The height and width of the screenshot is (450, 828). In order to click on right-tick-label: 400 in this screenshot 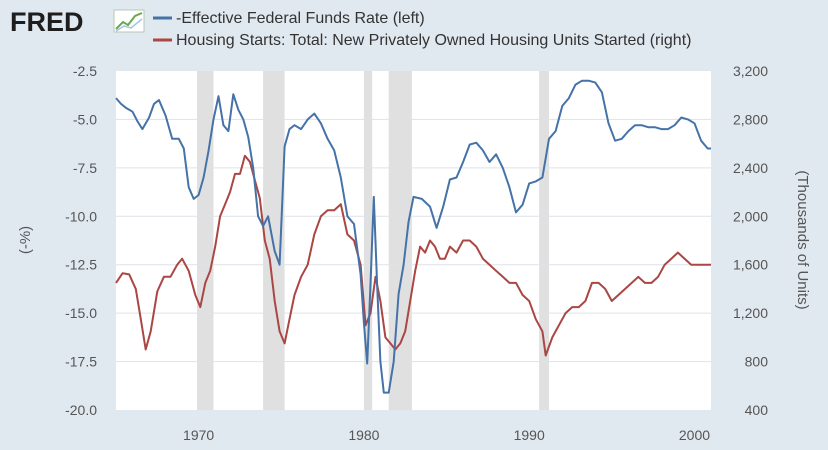, I will do `click(757, 410)`.